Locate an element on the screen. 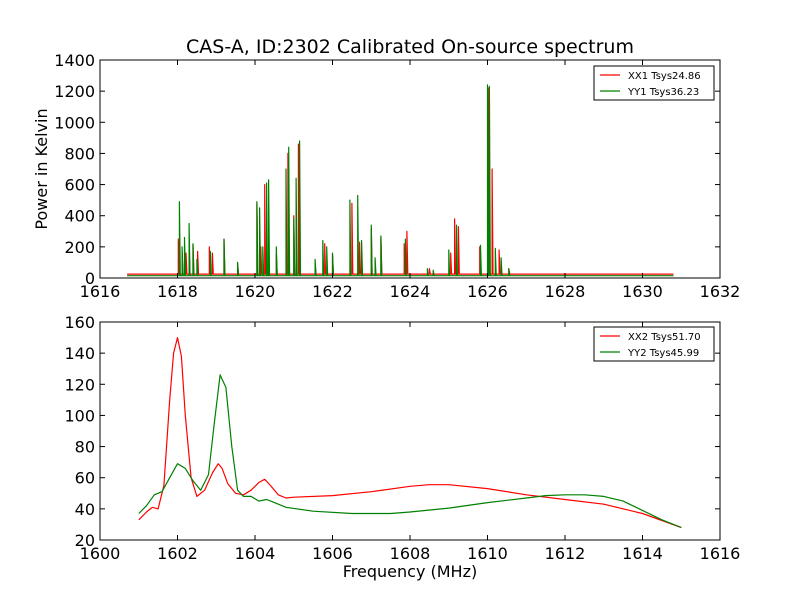 Image resolution: width=800 pixels, height=600 pixels. y-tick-label: 1400 is located at coordinates (74, 60).